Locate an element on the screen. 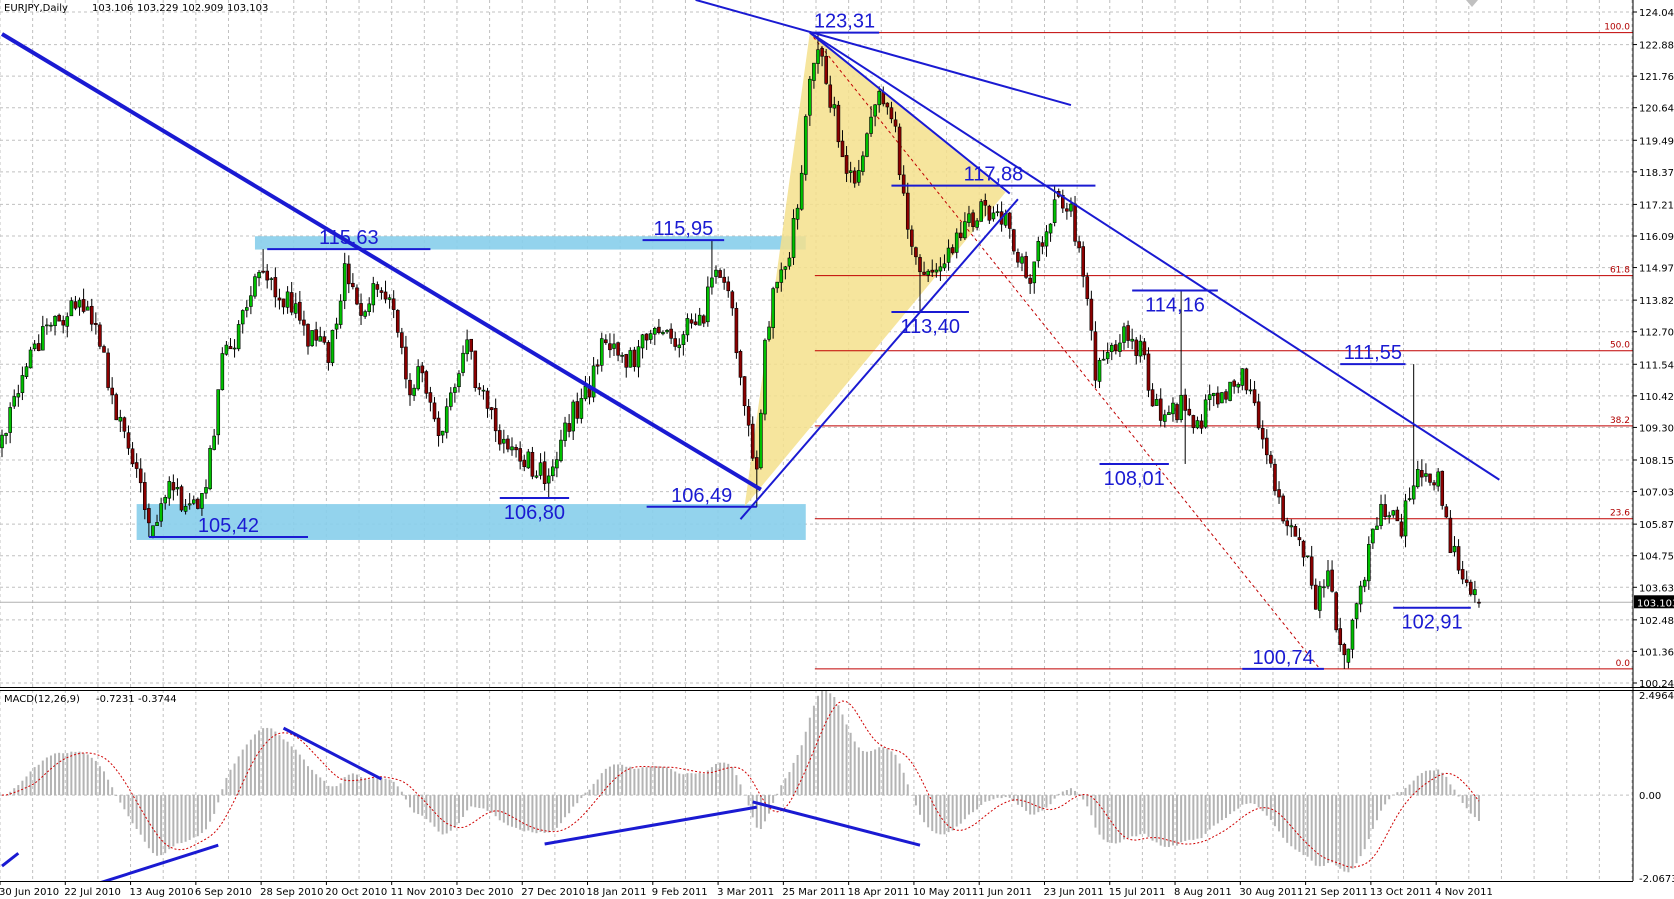  support-resistance-zone is located at coordinates (471, 522).